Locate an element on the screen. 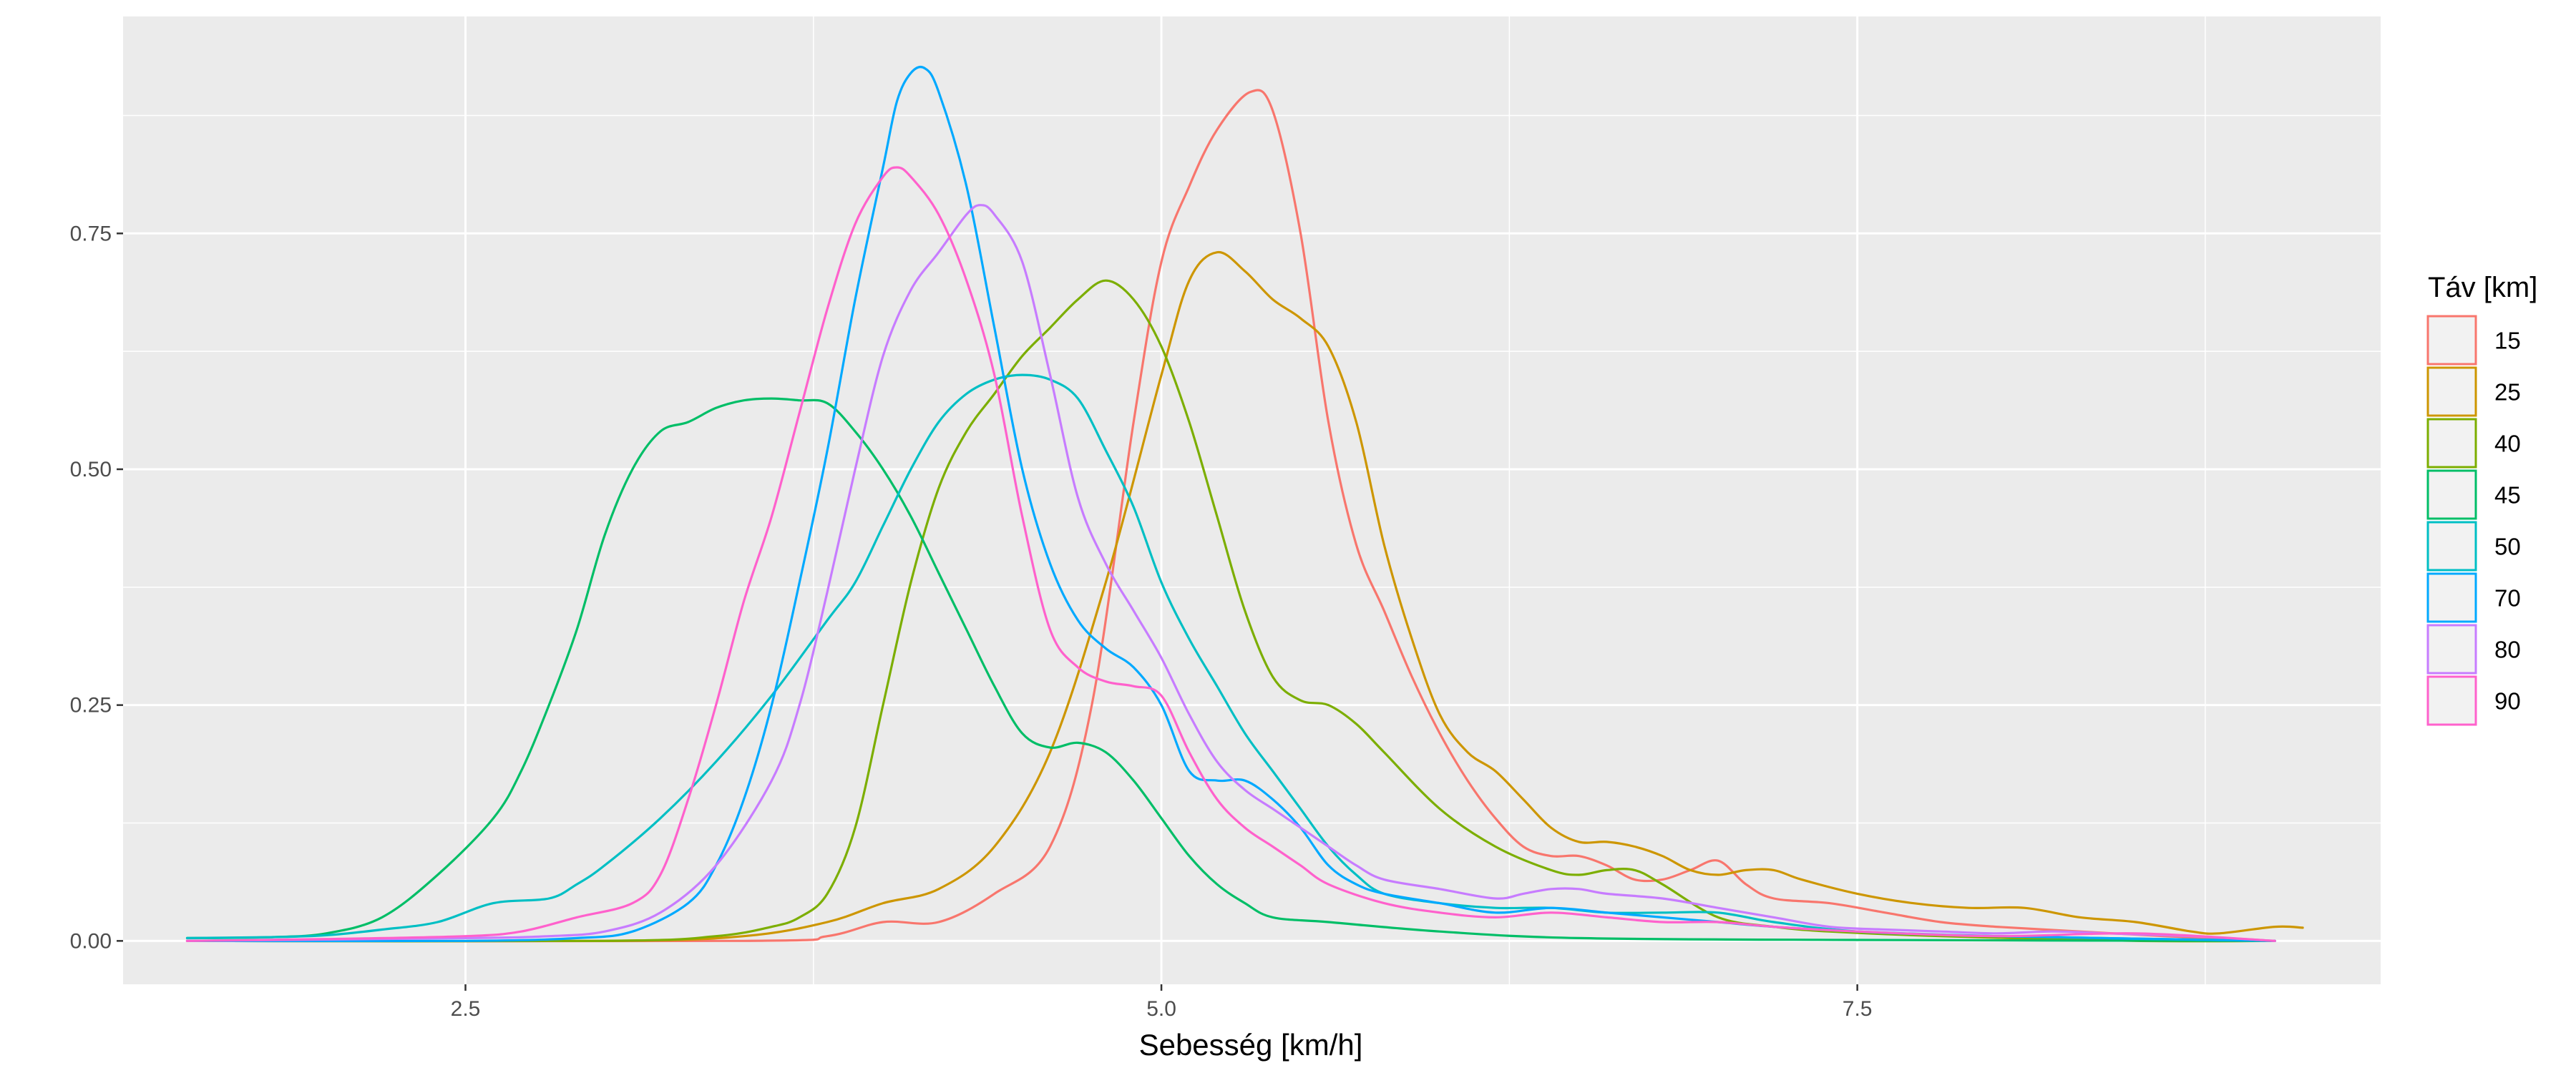 This screenshot has height=1073, width=2576. legend-item-70: 70 is located at coordinates (2473, 597).